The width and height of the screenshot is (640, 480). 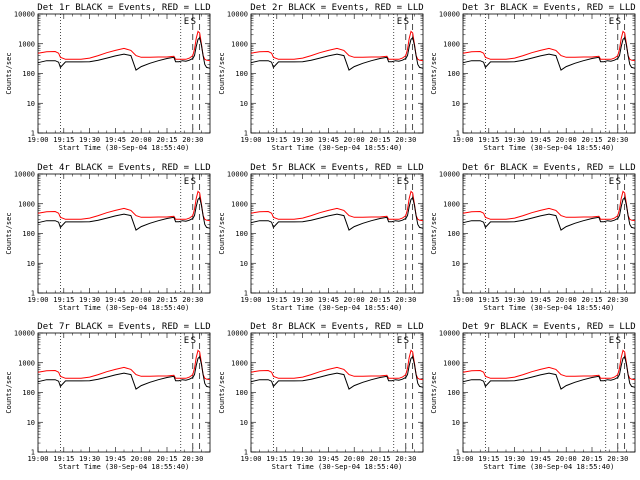 I want to click on panel-title: Det 5r BLACK = Events, RED = LLD, so click(x=336, y=168).